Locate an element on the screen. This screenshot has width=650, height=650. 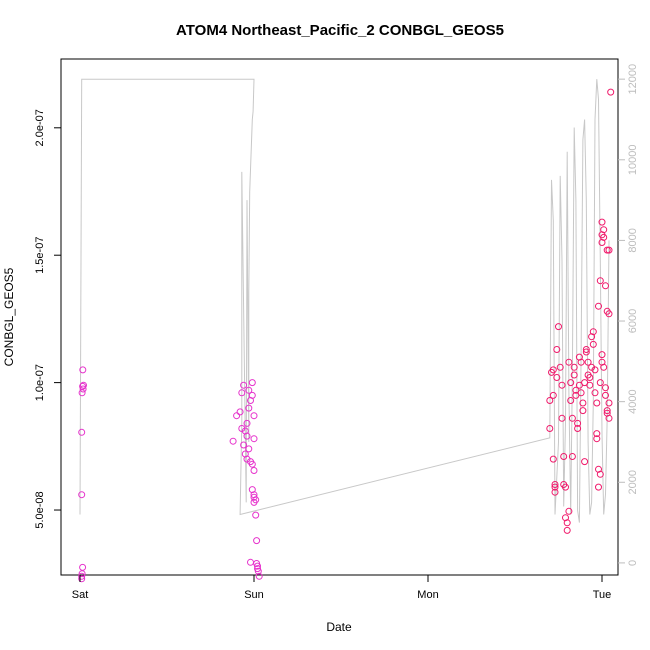
chart-title: ATOM4 Northeast_Pacific_2 CONBGL_GEOS5 is located at coordinates (340, 30).